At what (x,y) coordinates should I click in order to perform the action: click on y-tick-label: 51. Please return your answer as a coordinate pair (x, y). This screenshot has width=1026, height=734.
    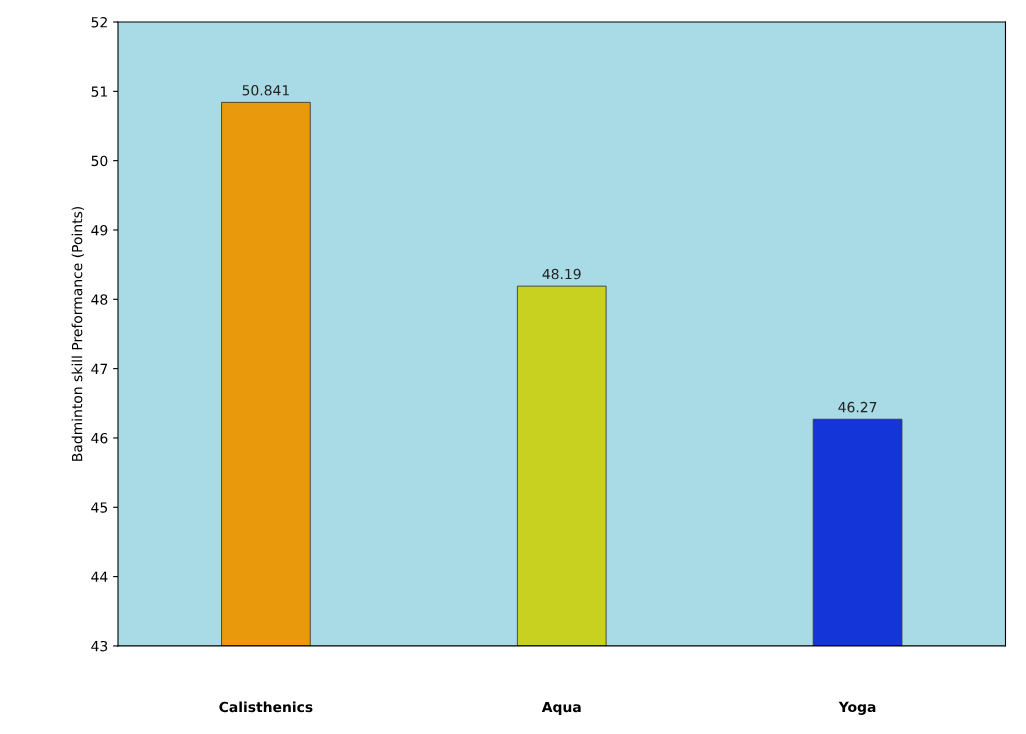
    Looking at the image, I should click on (99, 91).